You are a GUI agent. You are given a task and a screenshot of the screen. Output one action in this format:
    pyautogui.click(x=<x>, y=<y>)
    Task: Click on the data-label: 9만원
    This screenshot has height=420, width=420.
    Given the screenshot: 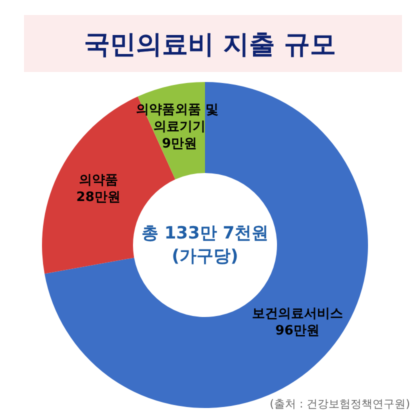 What is the action you would take?
    pyautogui.click(x=180, y=144)
    